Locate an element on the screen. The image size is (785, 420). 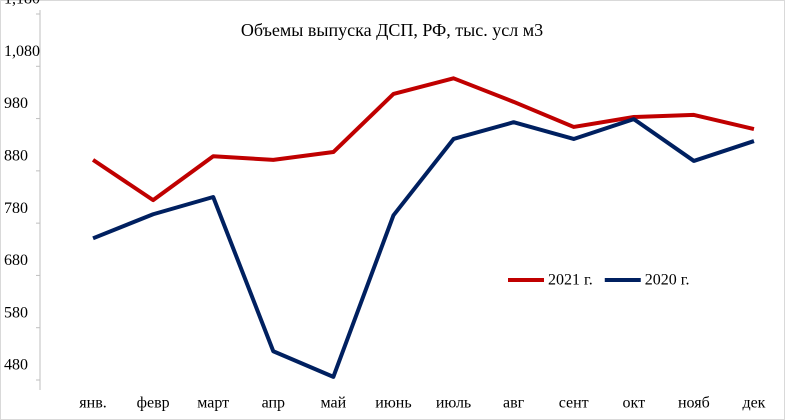
y-tick-label: 480 is located at coordinates (16, 365).